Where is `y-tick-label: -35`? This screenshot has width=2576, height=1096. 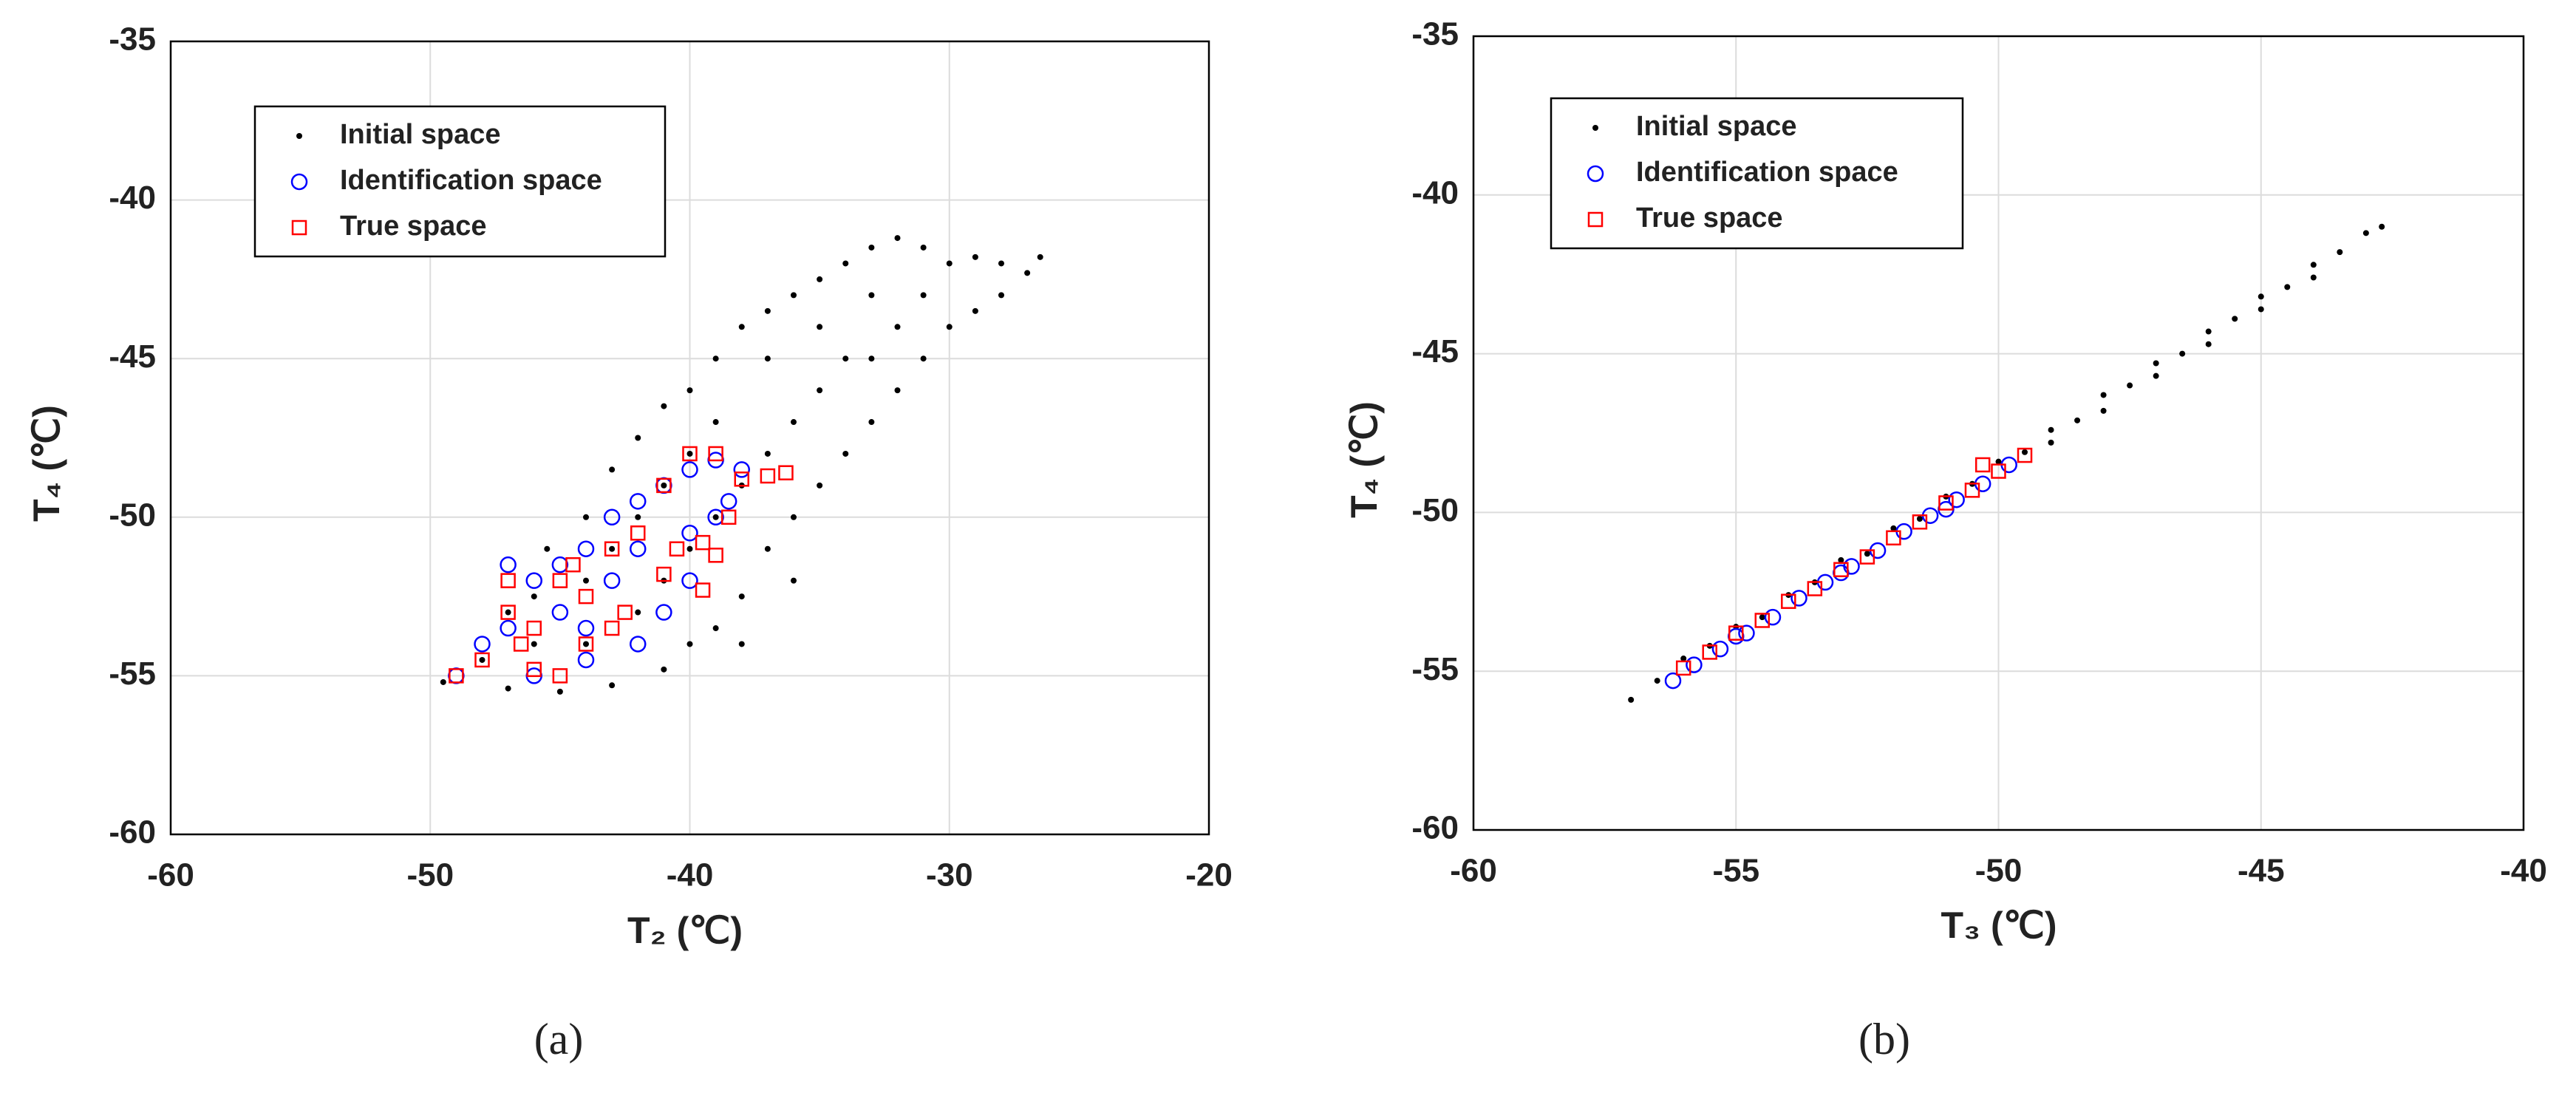
y-tick-label: -35 is located at coordinates (132, 39).